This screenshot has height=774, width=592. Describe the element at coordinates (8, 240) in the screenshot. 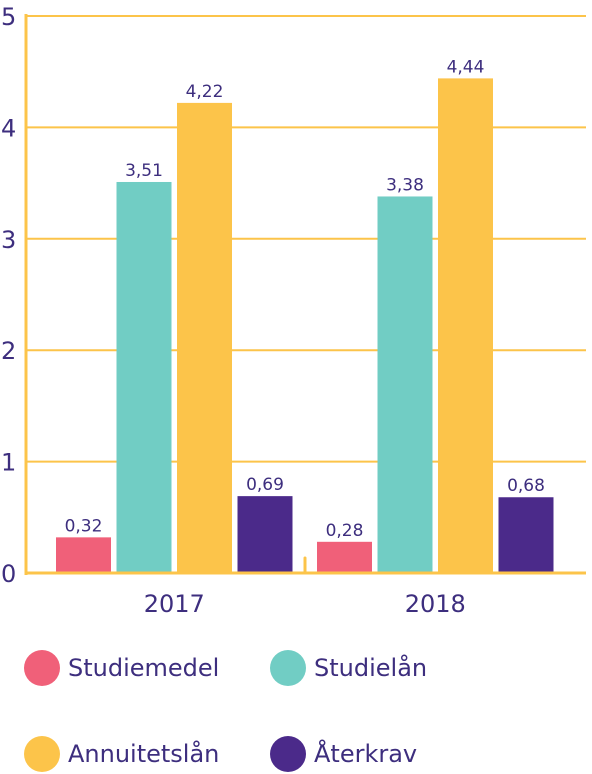

I see `y-tick-label: 3` at that location.